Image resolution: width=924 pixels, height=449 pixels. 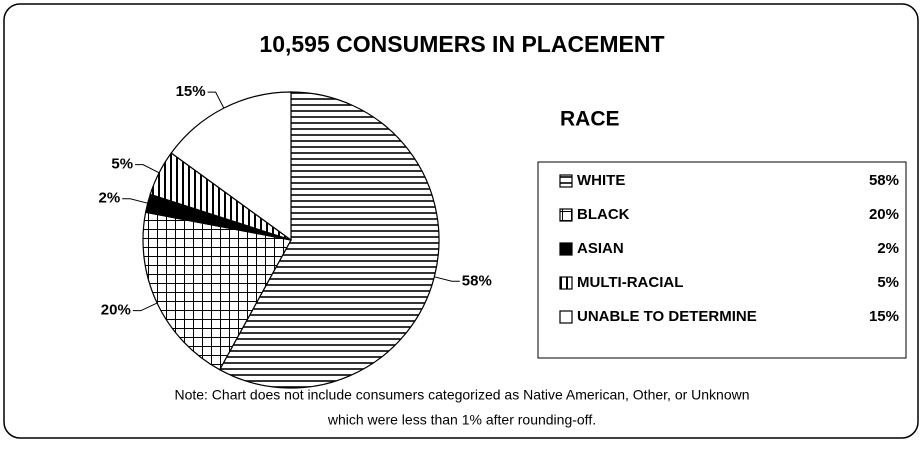 I want to click on legend-label: UNABLE TO DETERMINE, so click(x=667, y=316).